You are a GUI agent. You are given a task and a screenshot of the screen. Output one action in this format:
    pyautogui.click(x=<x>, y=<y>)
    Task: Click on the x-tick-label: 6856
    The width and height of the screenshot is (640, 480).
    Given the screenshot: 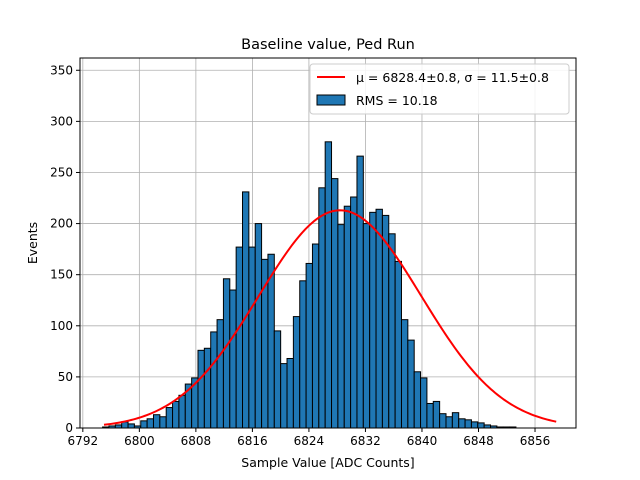 What is the action you would take?
    pyautogui.click(x=535, y=441)
    